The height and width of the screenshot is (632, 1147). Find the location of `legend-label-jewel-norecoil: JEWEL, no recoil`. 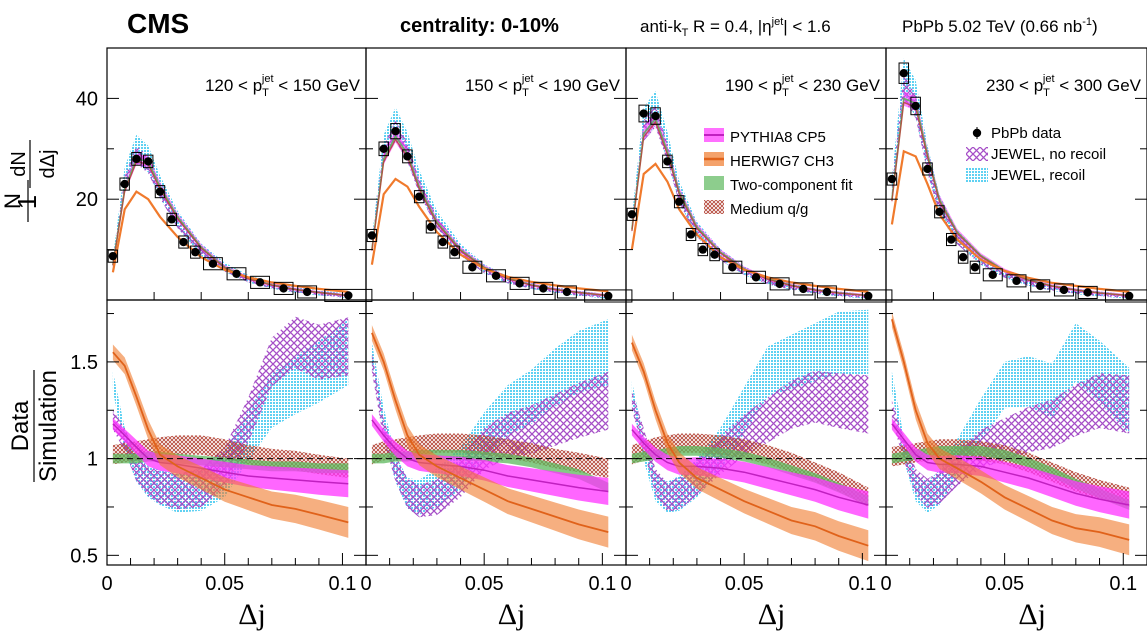

legend-label-jewel-norecoil: JEWEL, no recoil is located at coordinates (1048, 154).